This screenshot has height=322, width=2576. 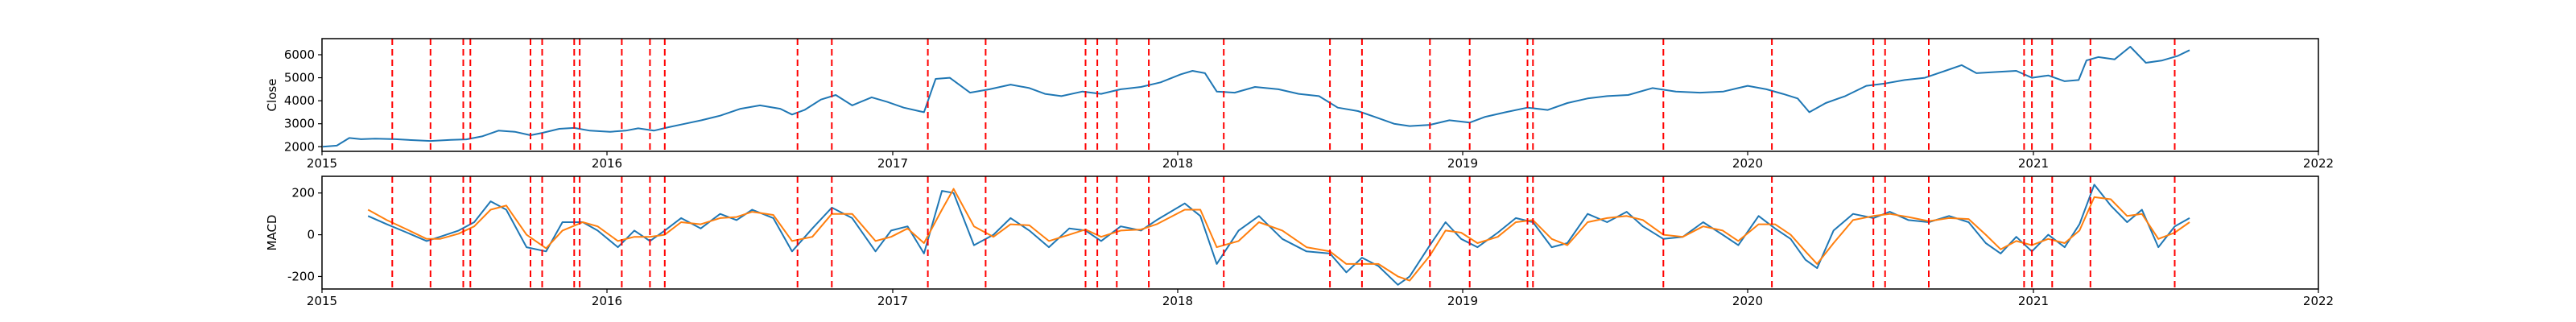 What do you see at coordinates (303, 193) in the screenshot?
I see `y-tick-label-2: 200` at bounding box center [303, 193].